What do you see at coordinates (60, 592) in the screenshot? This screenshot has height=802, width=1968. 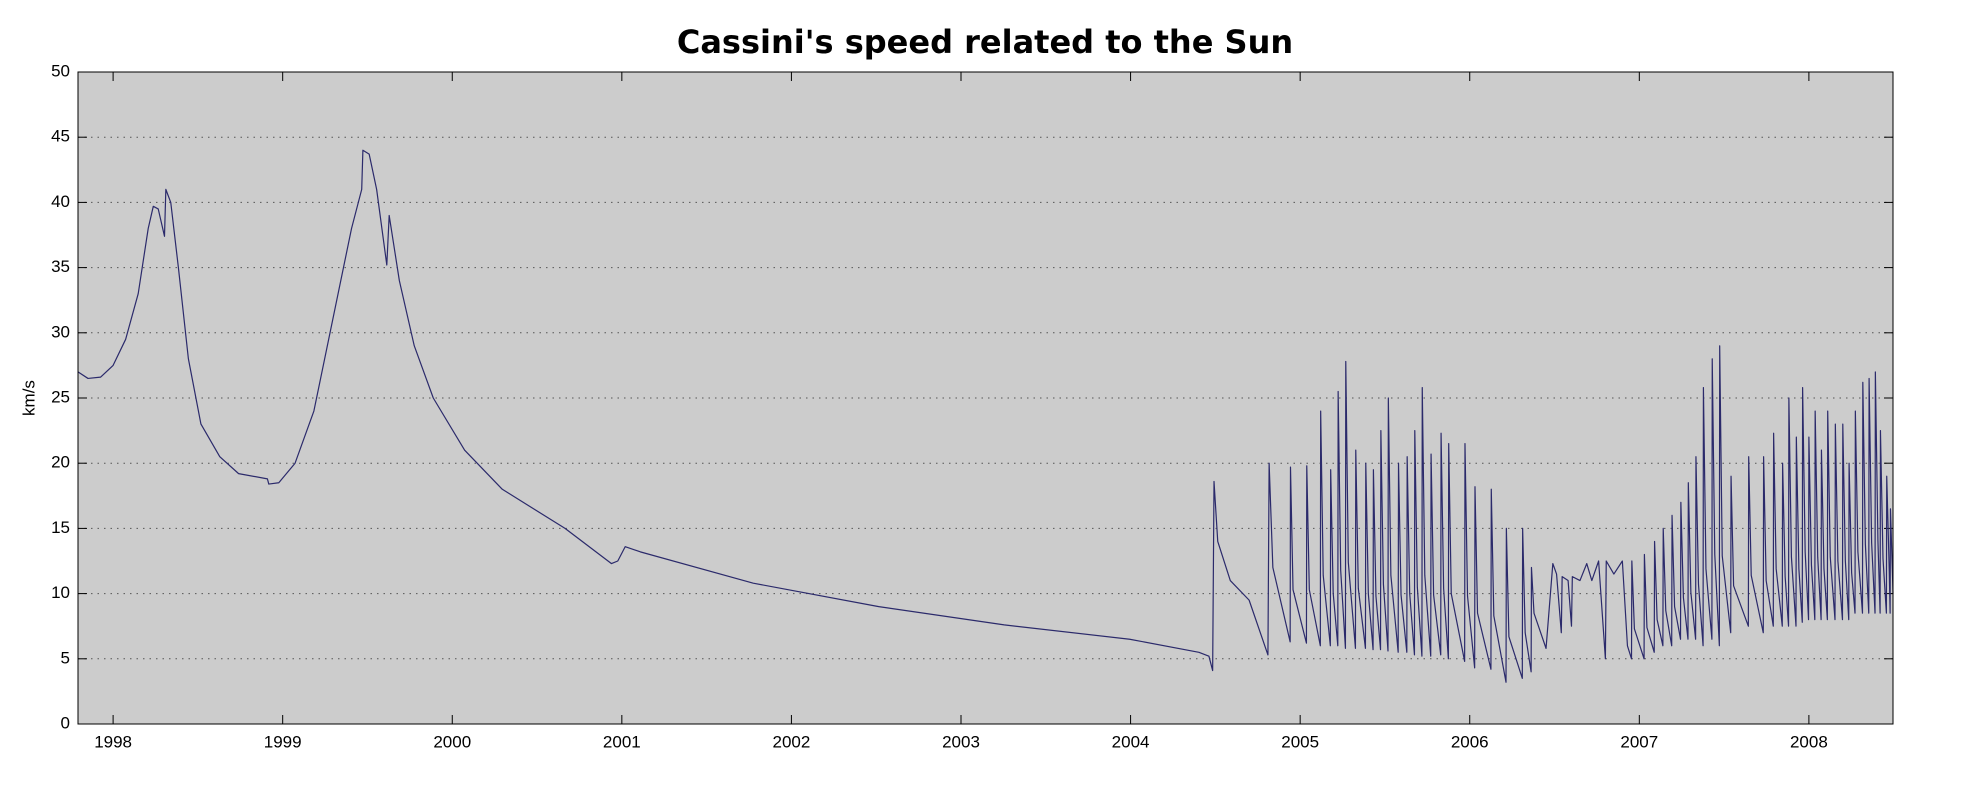 I see `y-tick-label: 10` at bounding box center [60, 592].